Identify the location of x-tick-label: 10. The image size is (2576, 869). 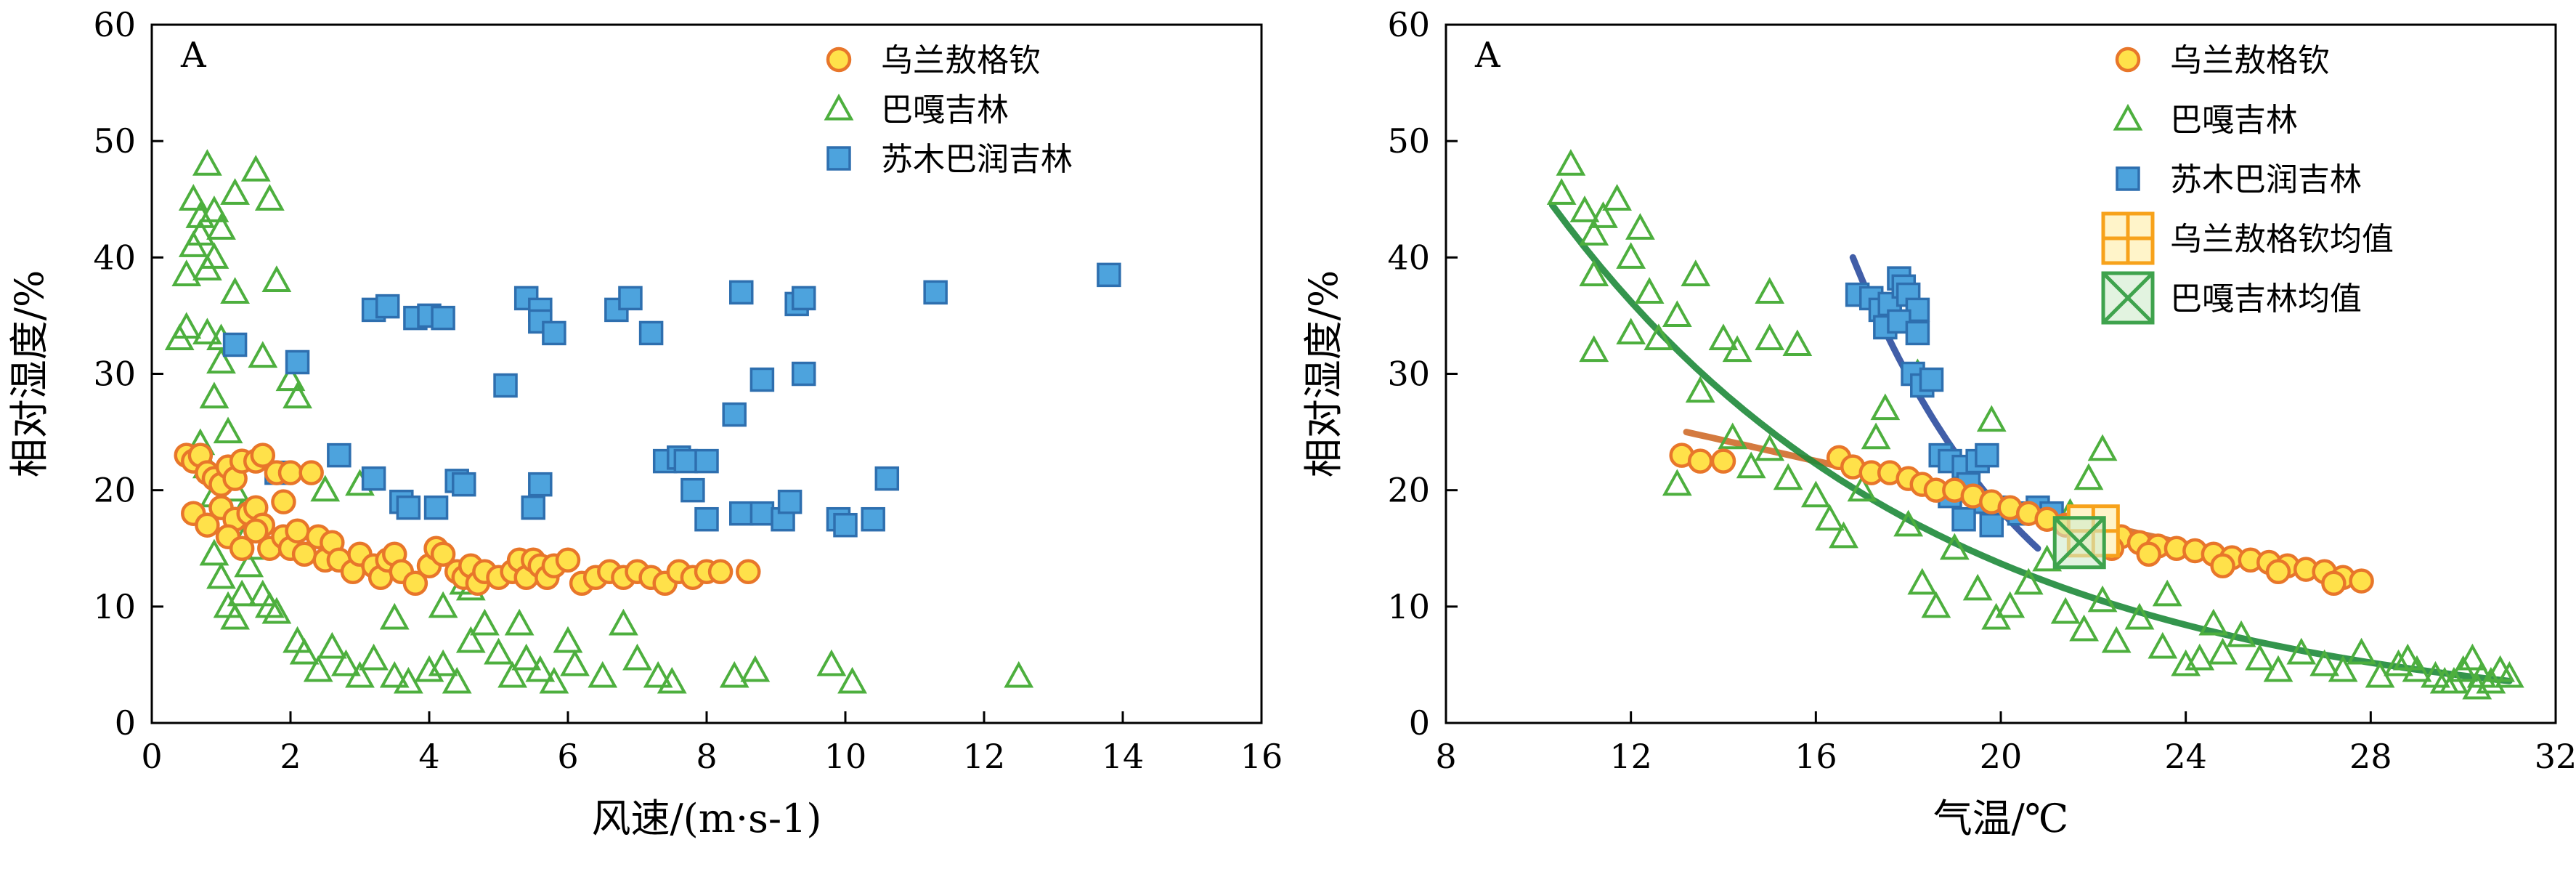
(846, 756).